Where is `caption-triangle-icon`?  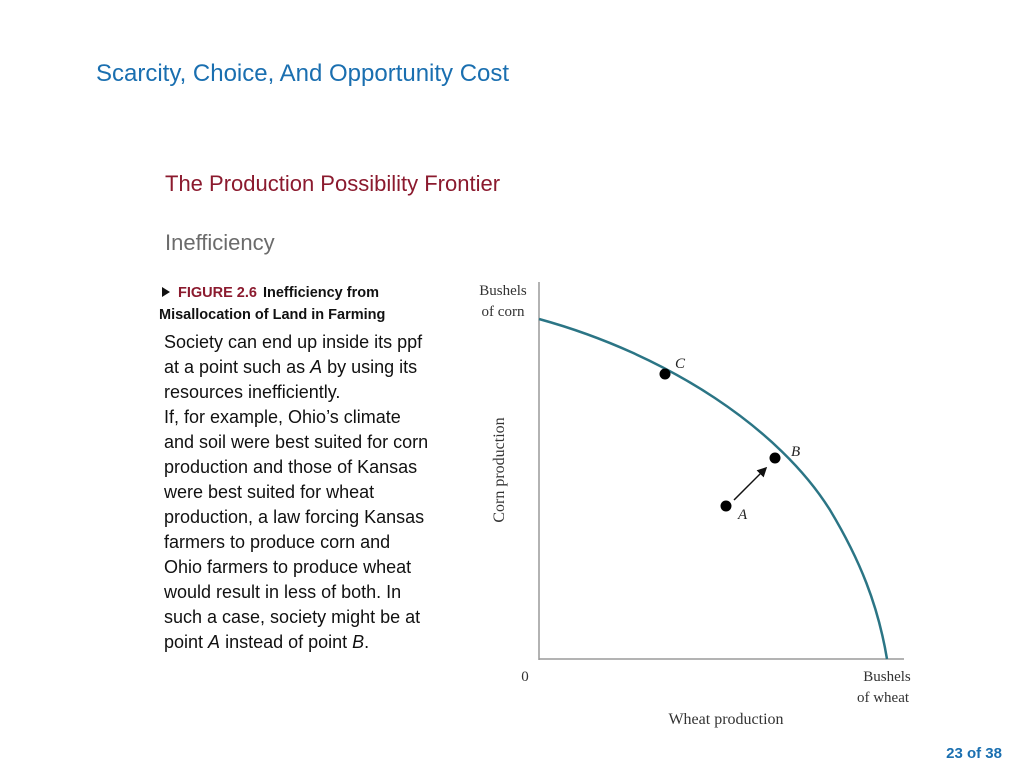 caption-triangle-icon is located at coordinates (166, 292).